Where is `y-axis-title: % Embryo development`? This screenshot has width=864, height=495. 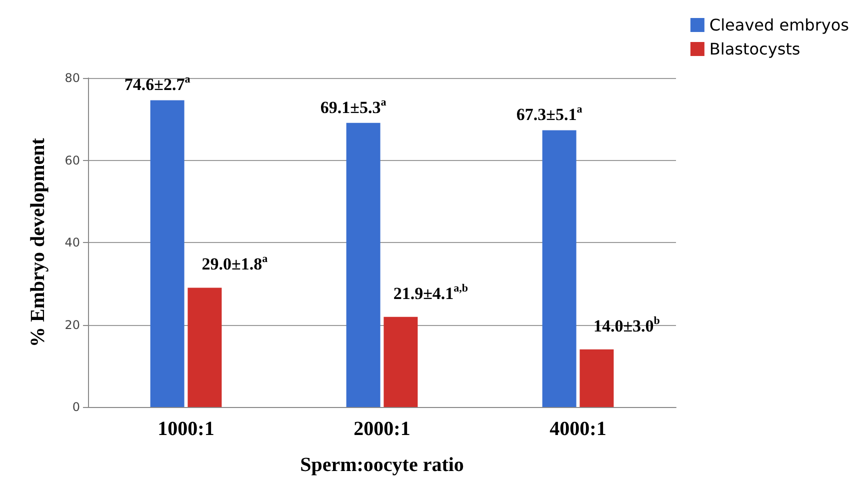 y-axis-title: % Embryo development is located at coordinates (38, 242).